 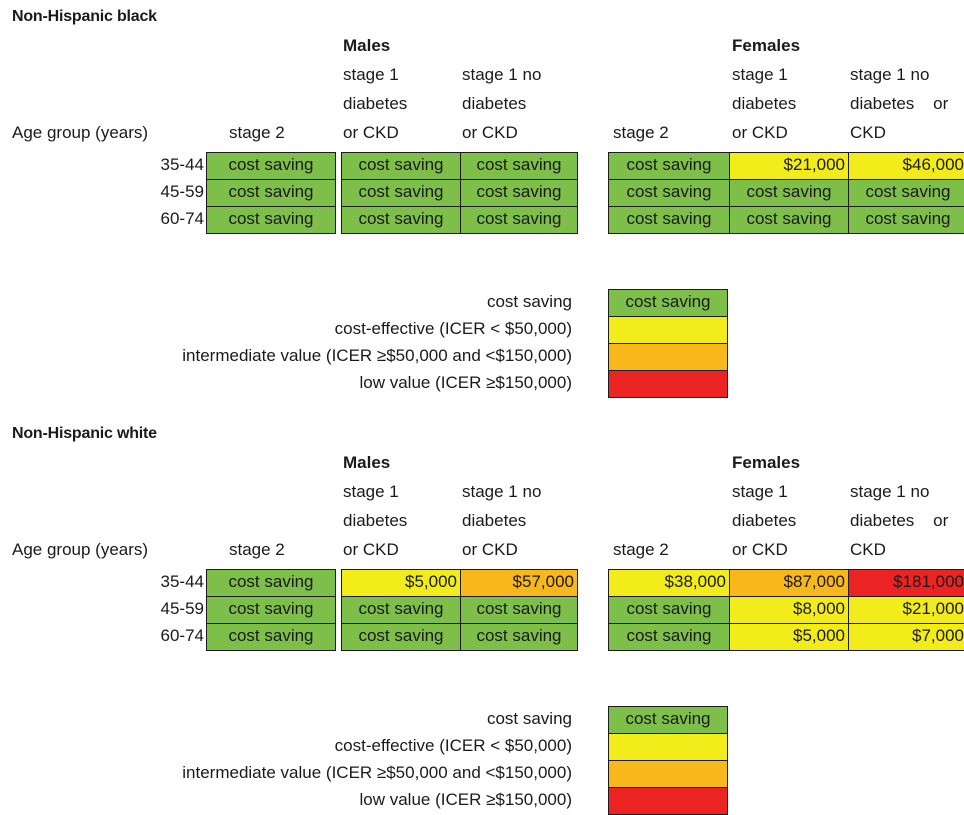 What do you see at coordinates (84, 16) in the screenshot?
I see `section-title: Non-Hispanic black` at bounding box center [84, 16].